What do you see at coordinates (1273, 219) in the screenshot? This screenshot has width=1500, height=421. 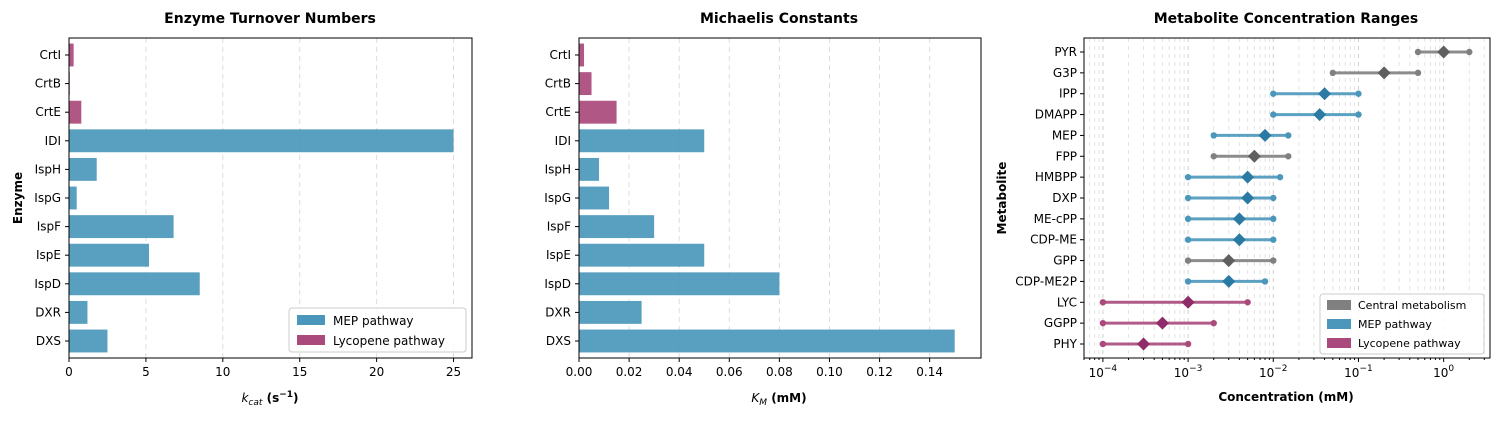 I see `range-max-me-cpp` at bounding box center [1273, 219].